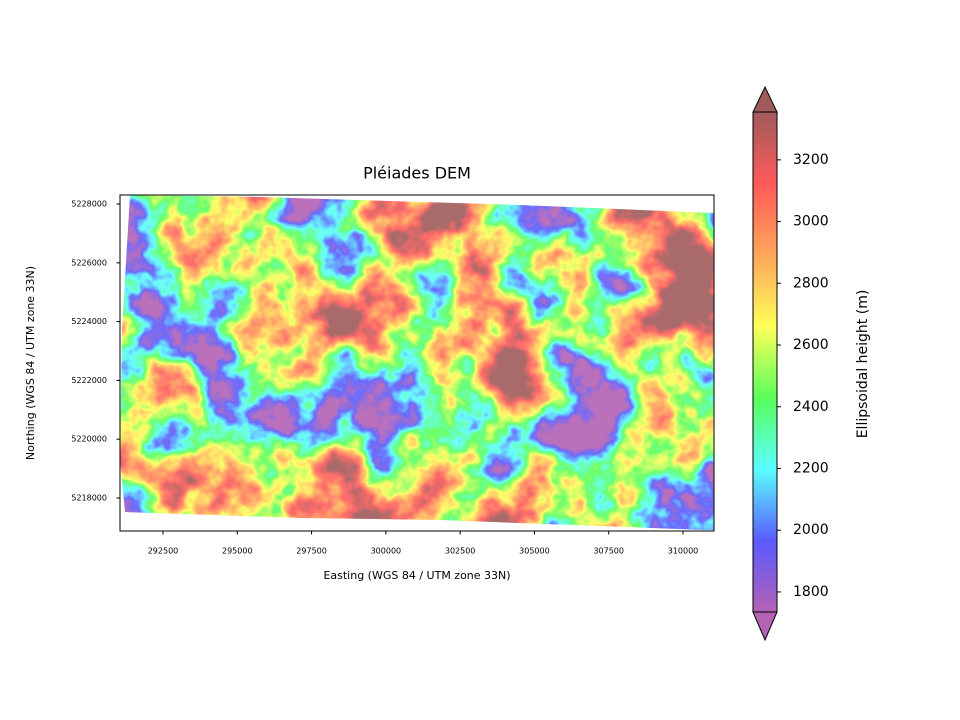  I want to click on colorbar-frame, so click(765, 362).